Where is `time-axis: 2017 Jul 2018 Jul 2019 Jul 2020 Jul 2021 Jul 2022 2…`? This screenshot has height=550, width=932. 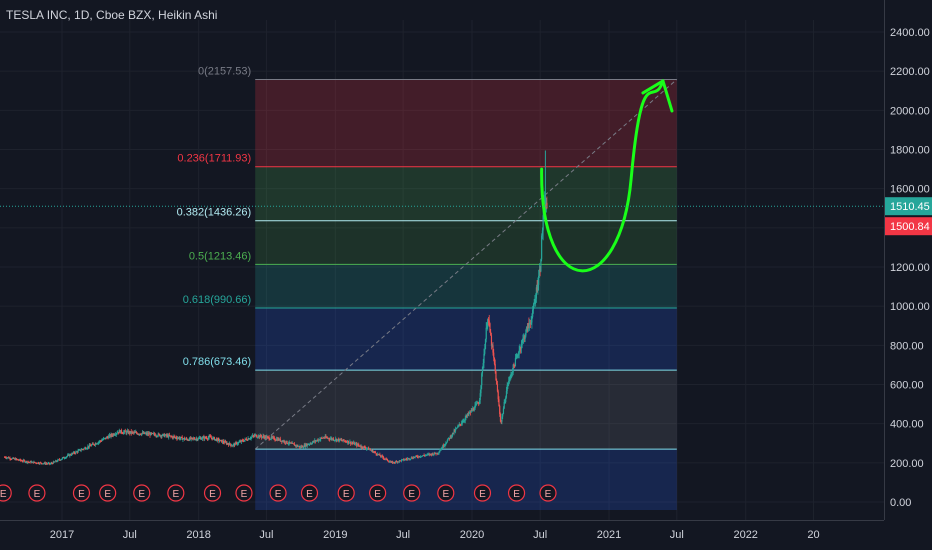 time-axis: 2017 Jul 2018 Jul 2019 Jul 2020 Jul 2021 Jul 2022 2… is located at coordinates (442, 531).